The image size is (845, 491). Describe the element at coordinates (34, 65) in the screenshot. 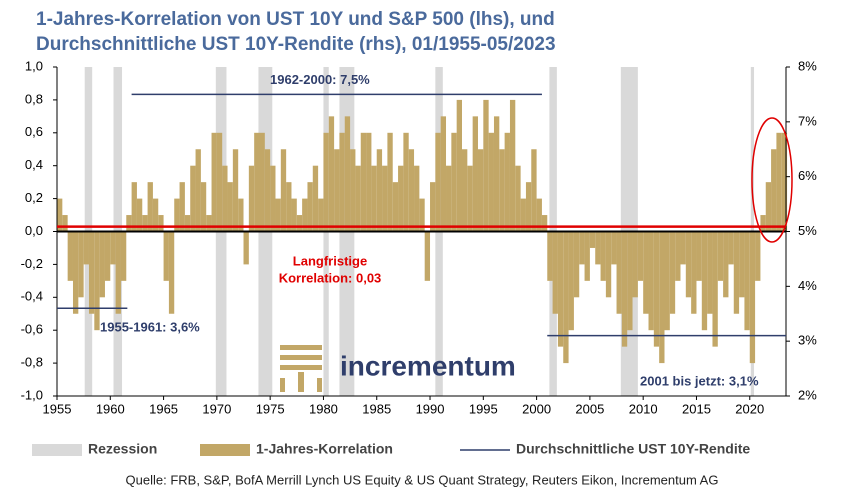

I see `y-tick-label: 1,0` at that location.